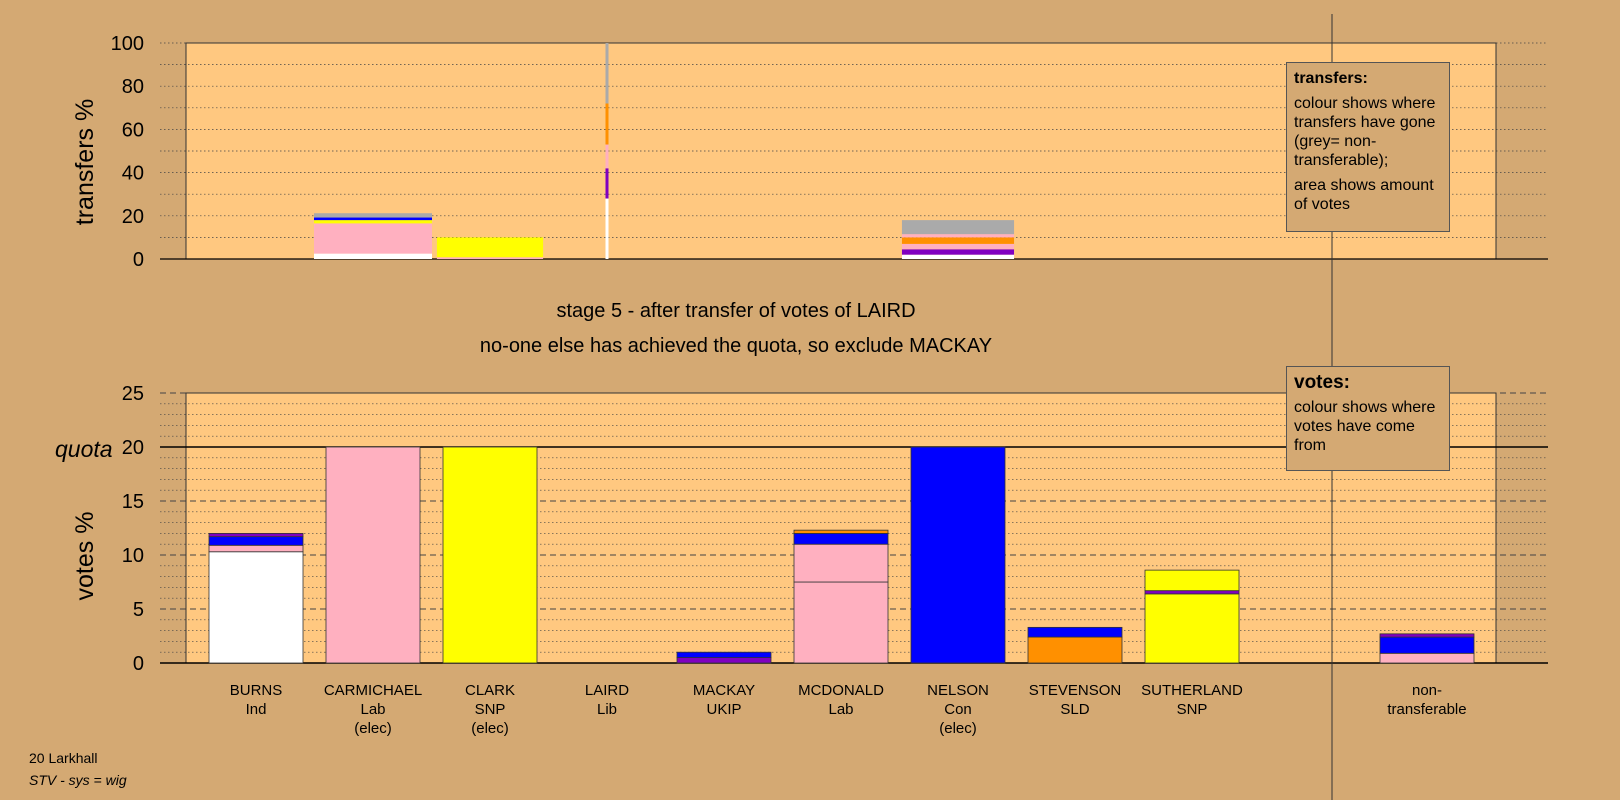 Image resolution: width=1620 pixels, height=800 pixels. What do you see at coordinates (133, 217) in the screenshot?
I see `transfers-tick-label: 20` at bounding box center [133, 217].